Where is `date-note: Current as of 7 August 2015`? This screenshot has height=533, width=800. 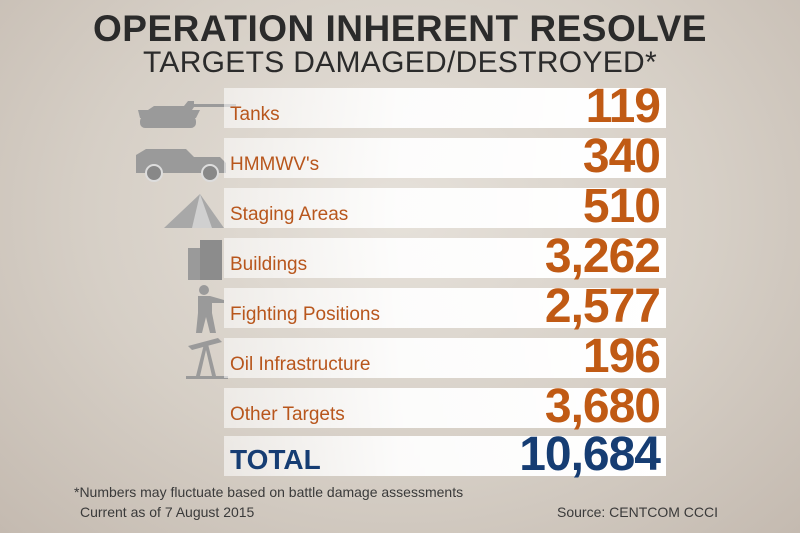
date-note: Current as of 7 August 2015 is located at coordinates (167, 512).